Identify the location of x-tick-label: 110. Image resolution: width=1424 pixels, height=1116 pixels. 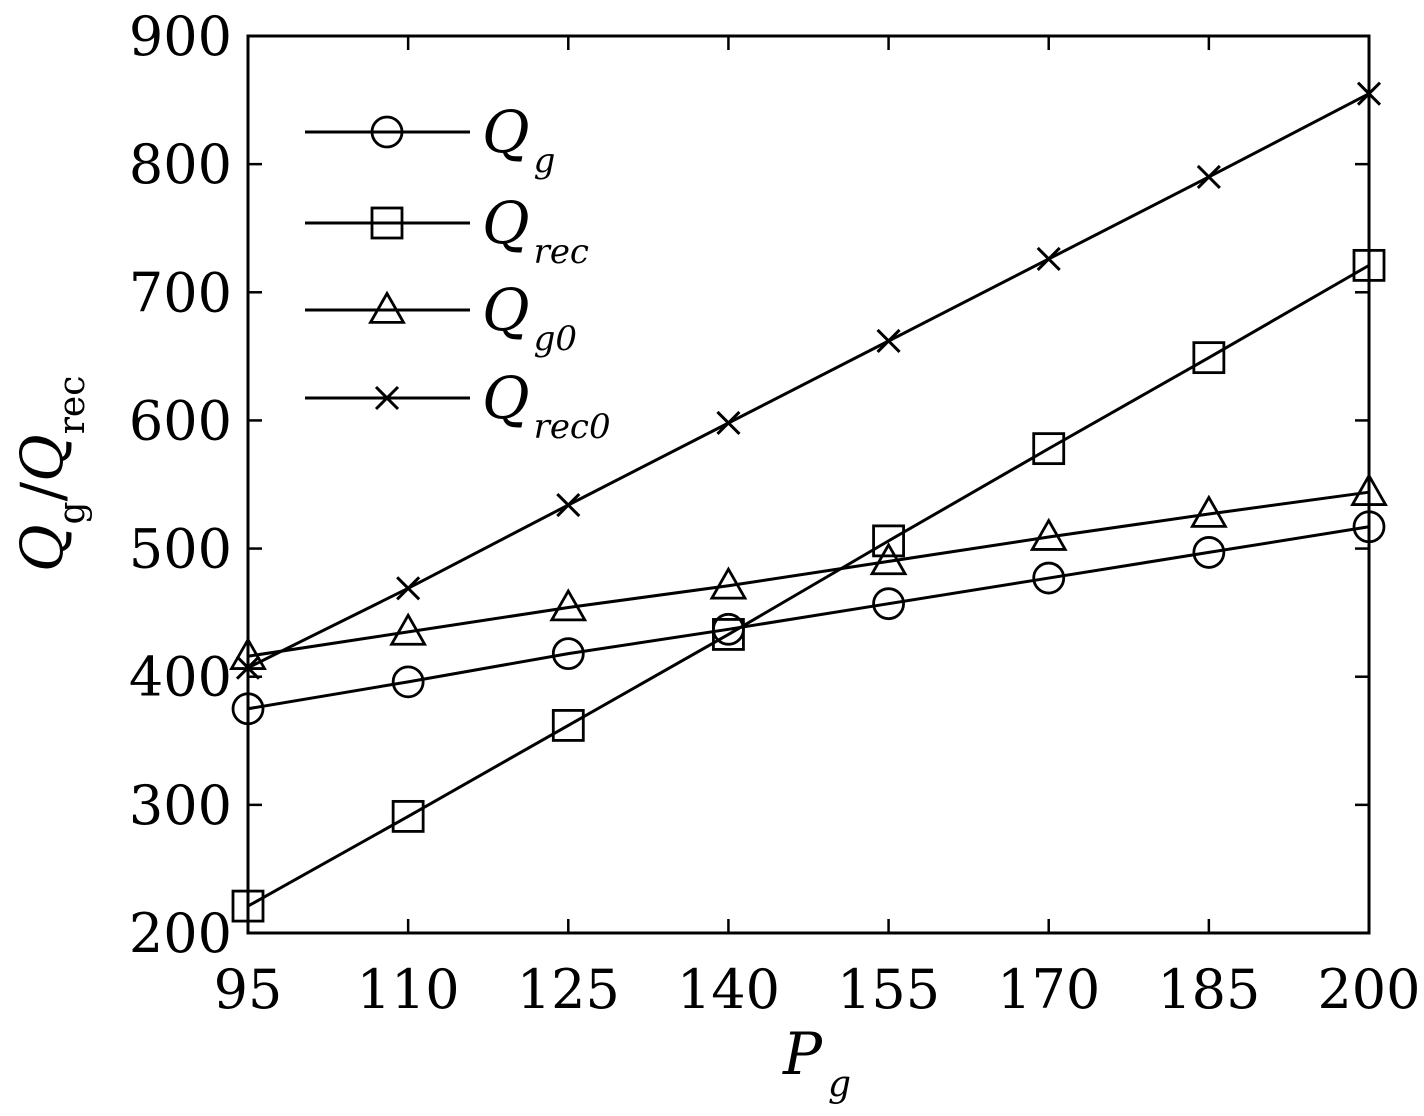
(408, 989).